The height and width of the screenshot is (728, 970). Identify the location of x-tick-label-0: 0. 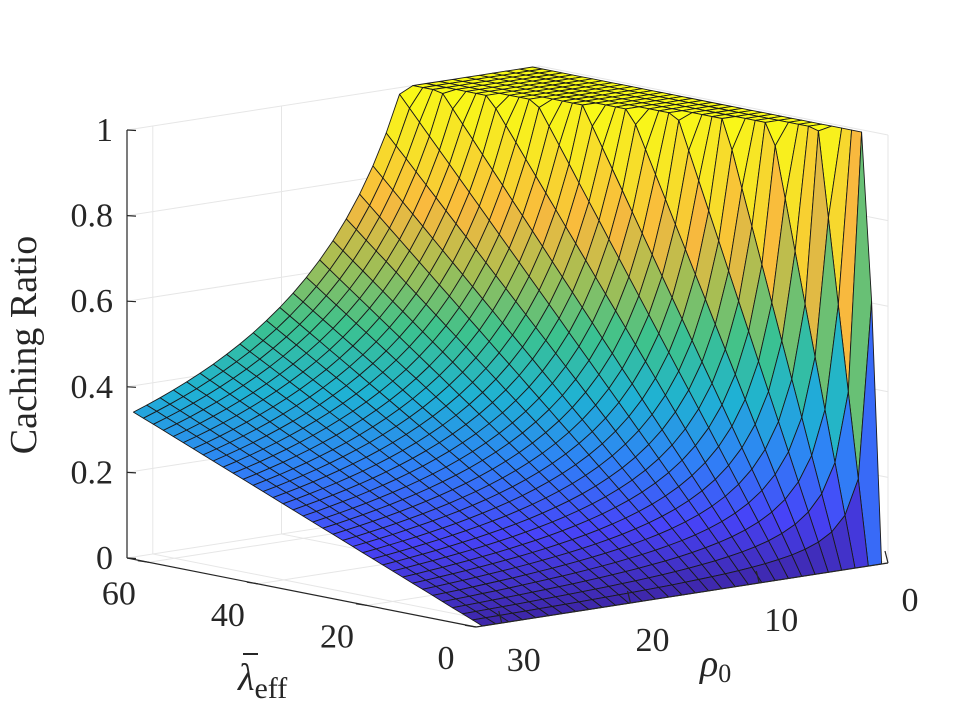
(446, 658).